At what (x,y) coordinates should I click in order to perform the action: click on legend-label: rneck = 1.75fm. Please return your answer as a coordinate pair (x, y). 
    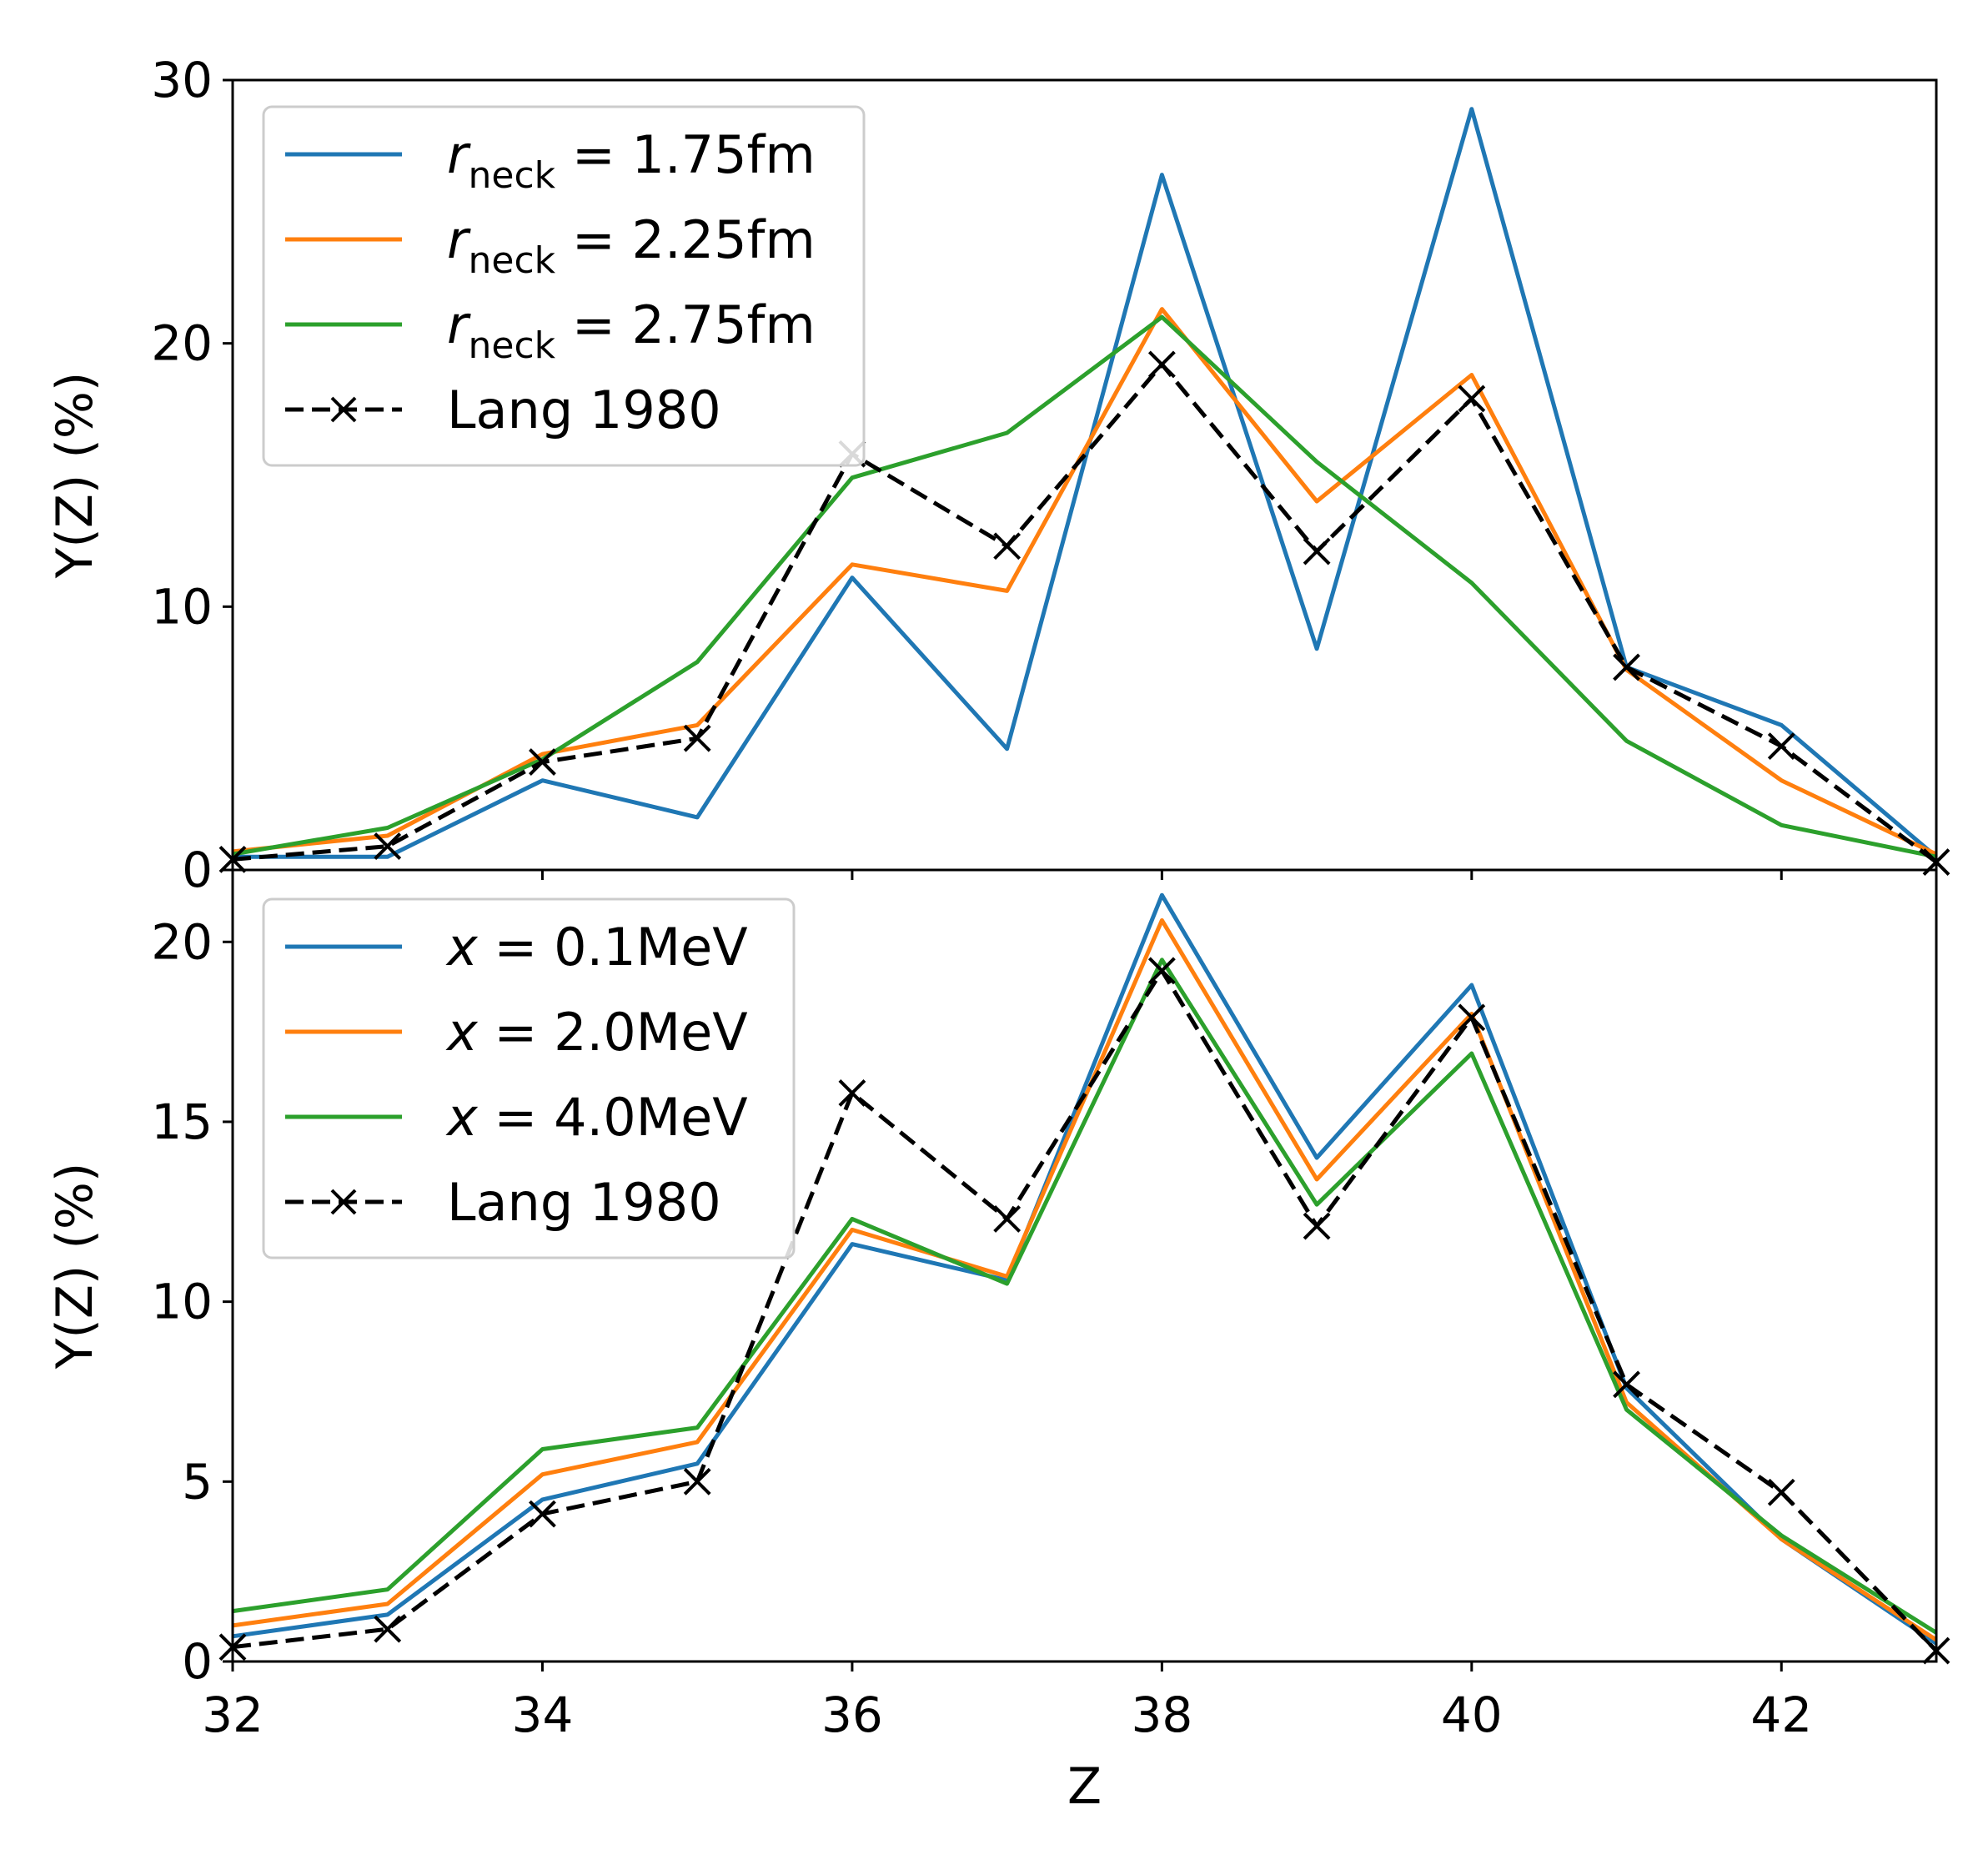
    Looking at the image, I should click on (632, 160).